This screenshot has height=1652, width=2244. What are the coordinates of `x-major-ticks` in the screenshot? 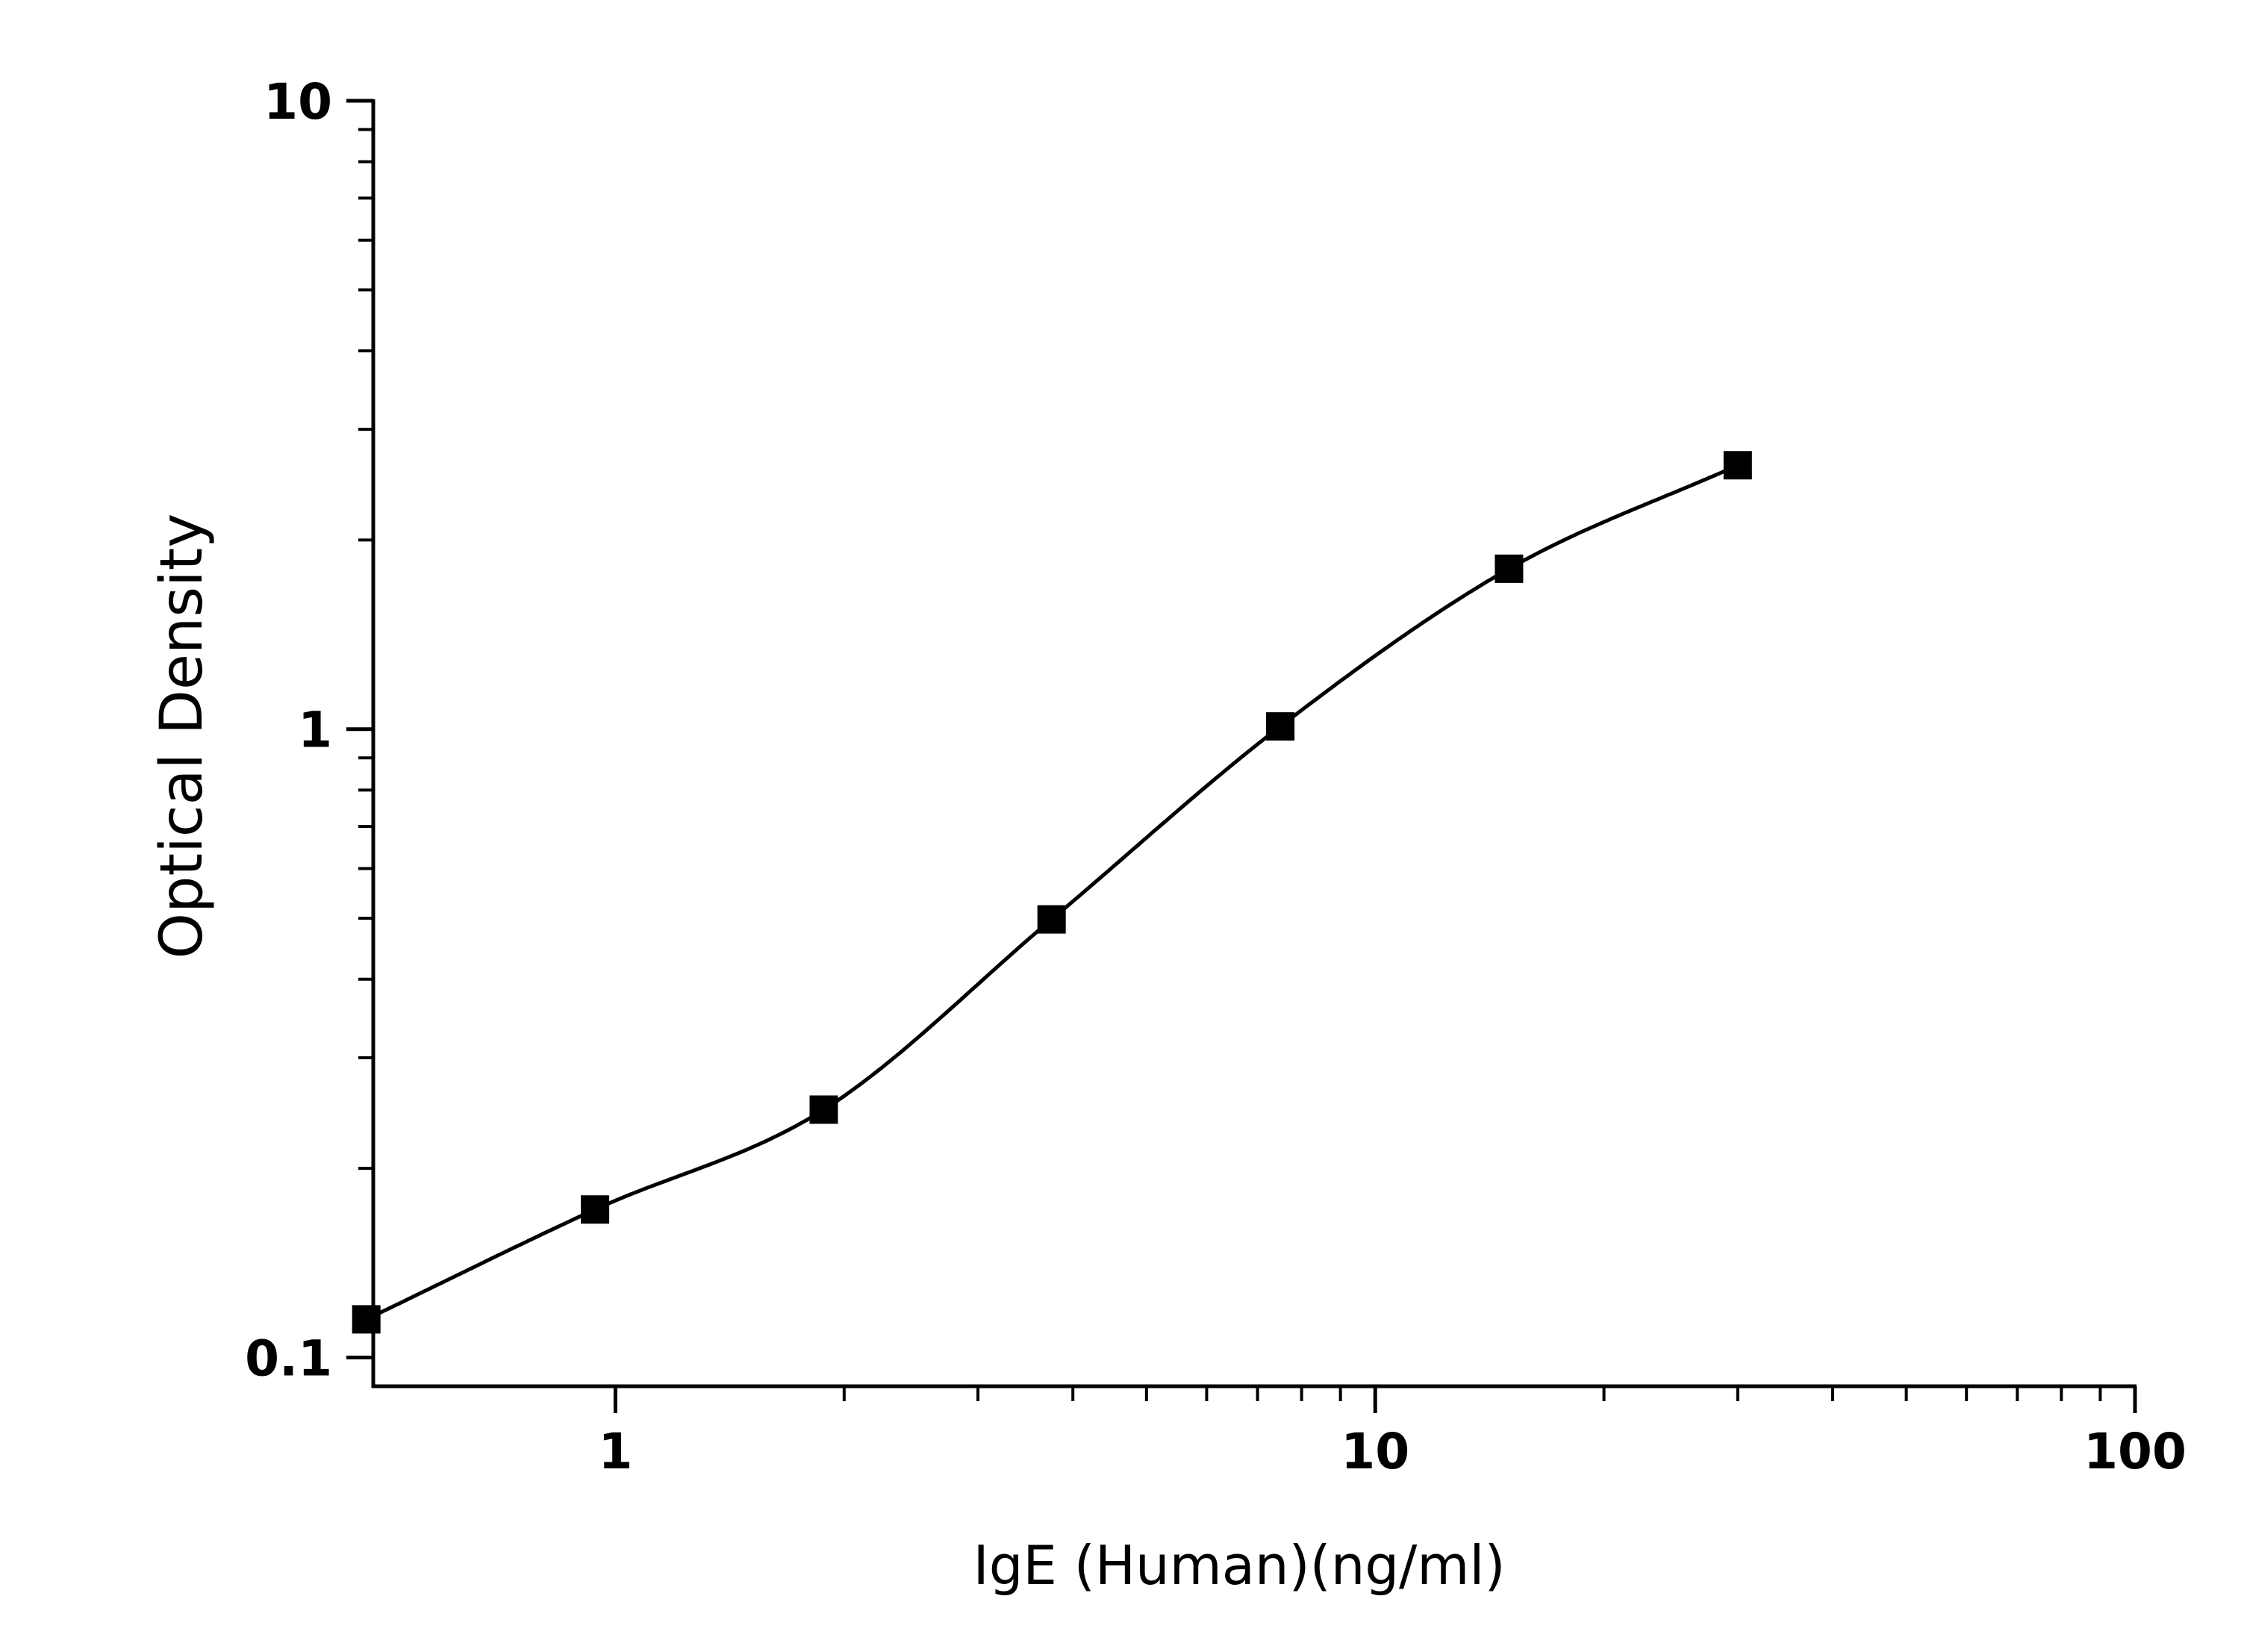 It's located at (1375, 1400).